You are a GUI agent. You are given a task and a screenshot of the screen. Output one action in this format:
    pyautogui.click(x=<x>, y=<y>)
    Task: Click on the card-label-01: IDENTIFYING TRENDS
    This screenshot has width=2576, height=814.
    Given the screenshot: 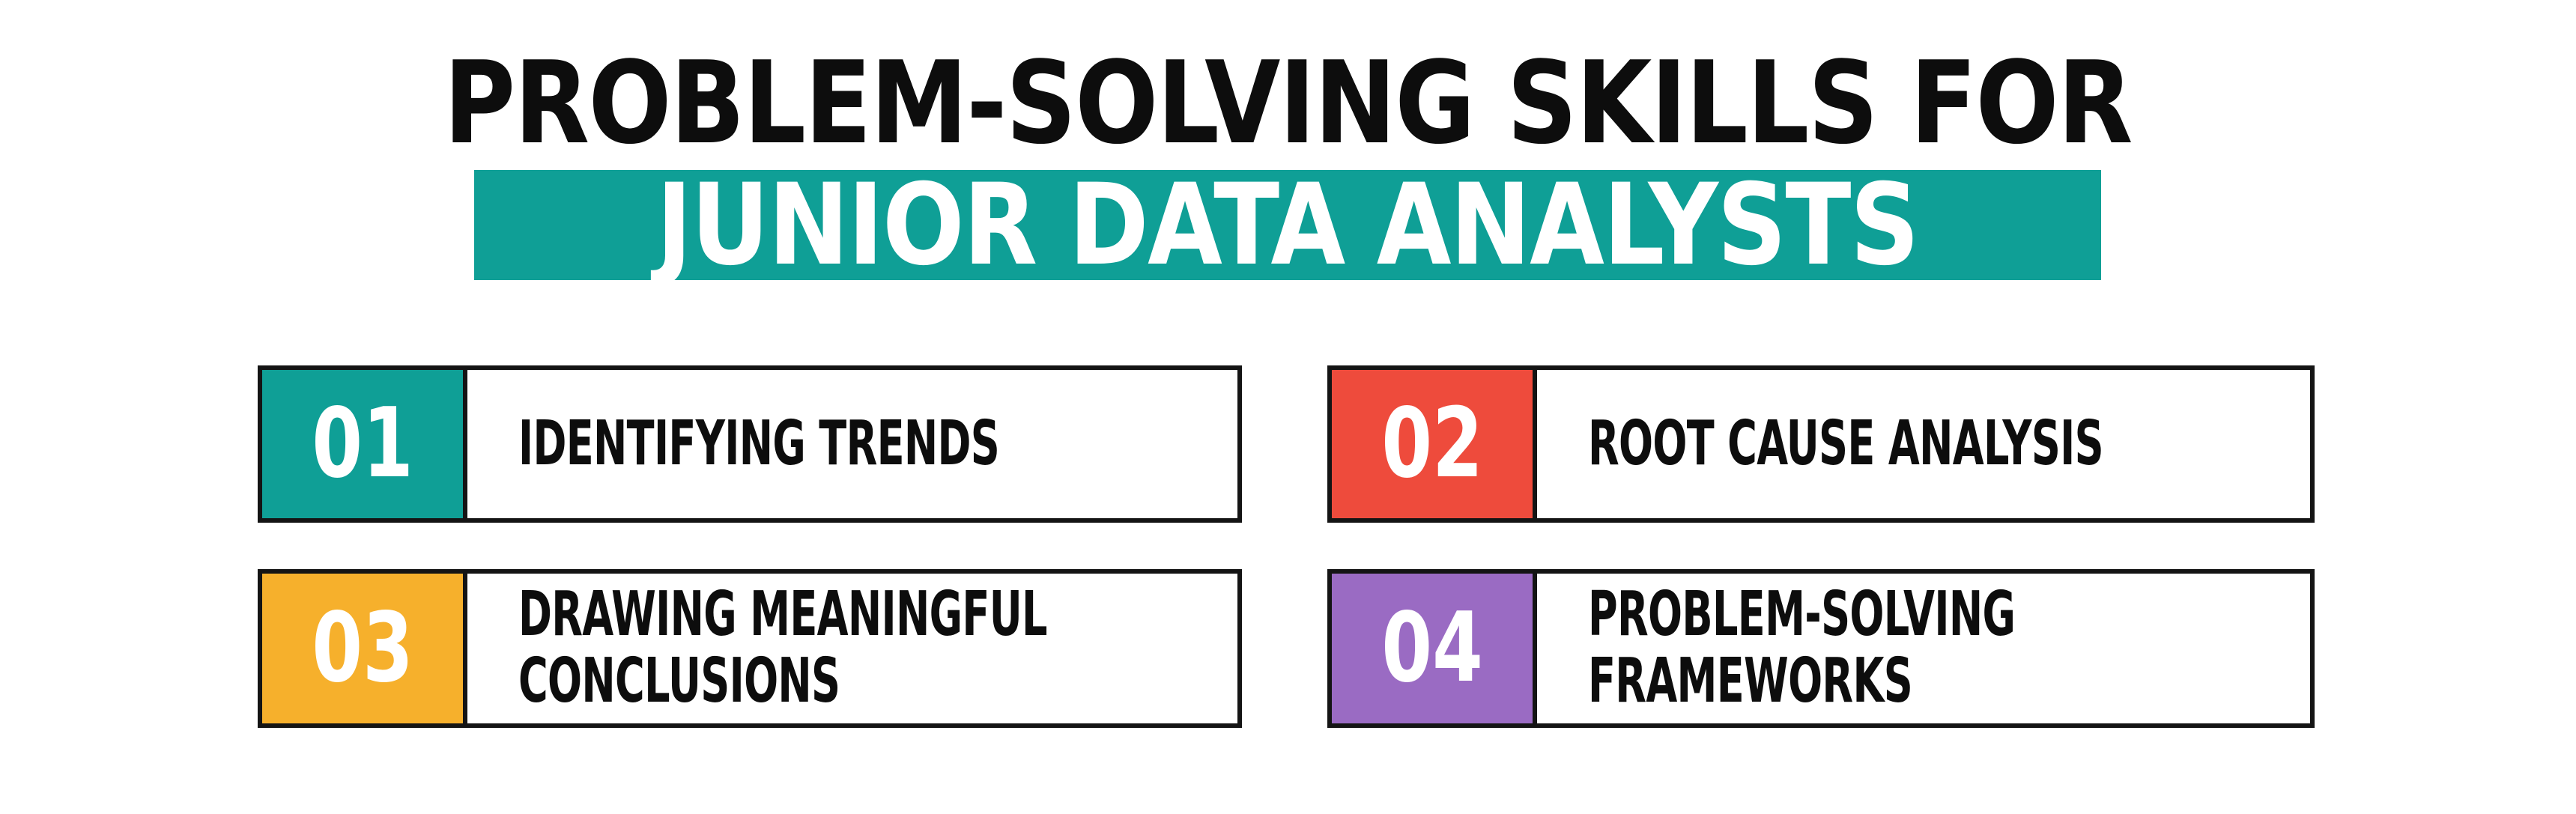 What is the action you would take?
    pyautogui.click(x=759, y=443)
    